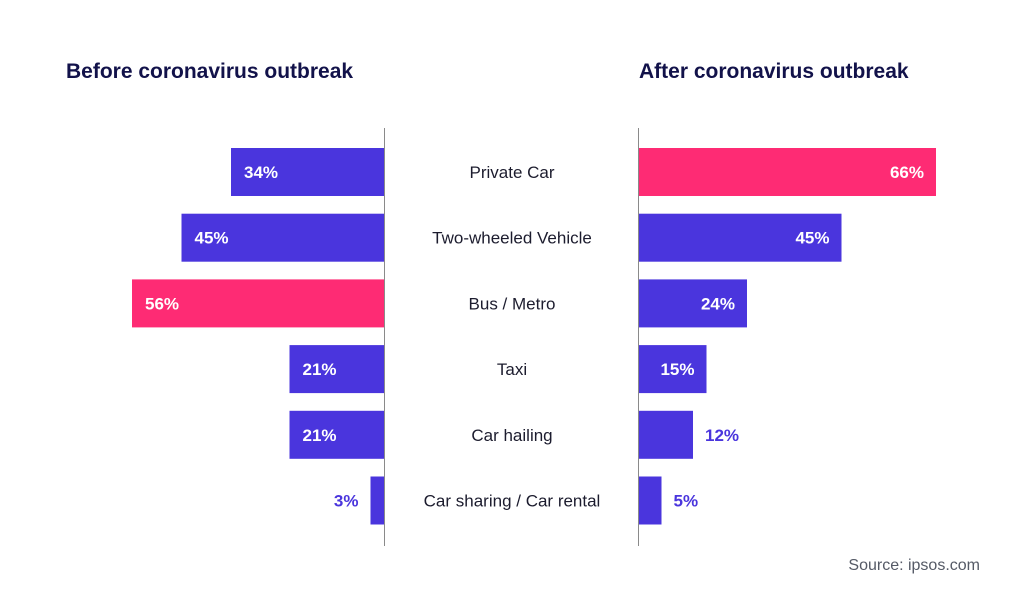 The height and width of the screenshot is (608, 1024). What do you see at coordinates (677, 369) in the screenshot?
I see `after-value-label: 15%` at bounding box center [677, 369].